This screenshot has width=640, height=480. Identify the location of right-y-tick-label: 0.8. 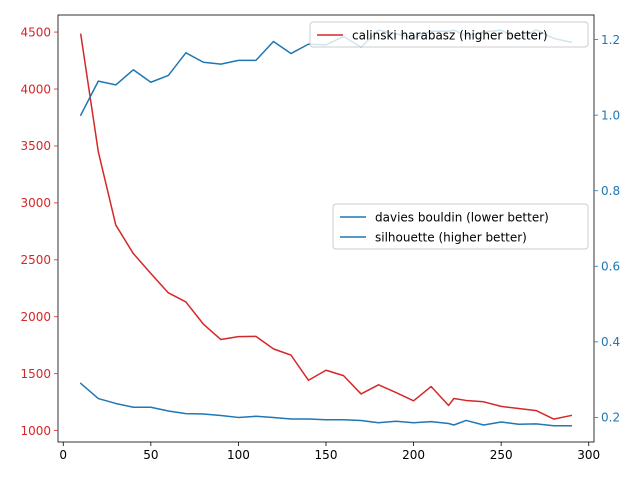
(610, 191).